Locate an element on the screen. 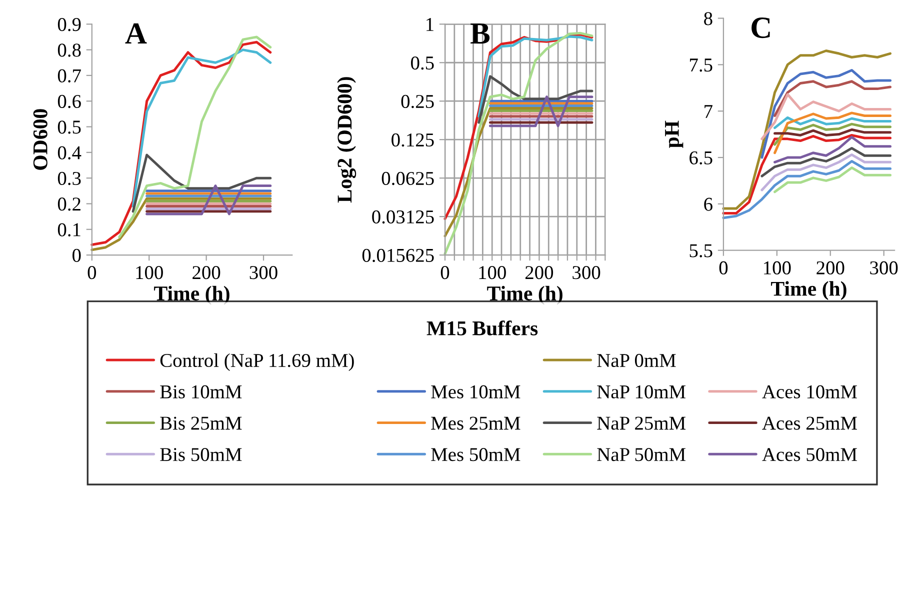 The height and width of the screenshot is (589, 910). y-tick-label: 0.9 is located at coordinates (69, 25).